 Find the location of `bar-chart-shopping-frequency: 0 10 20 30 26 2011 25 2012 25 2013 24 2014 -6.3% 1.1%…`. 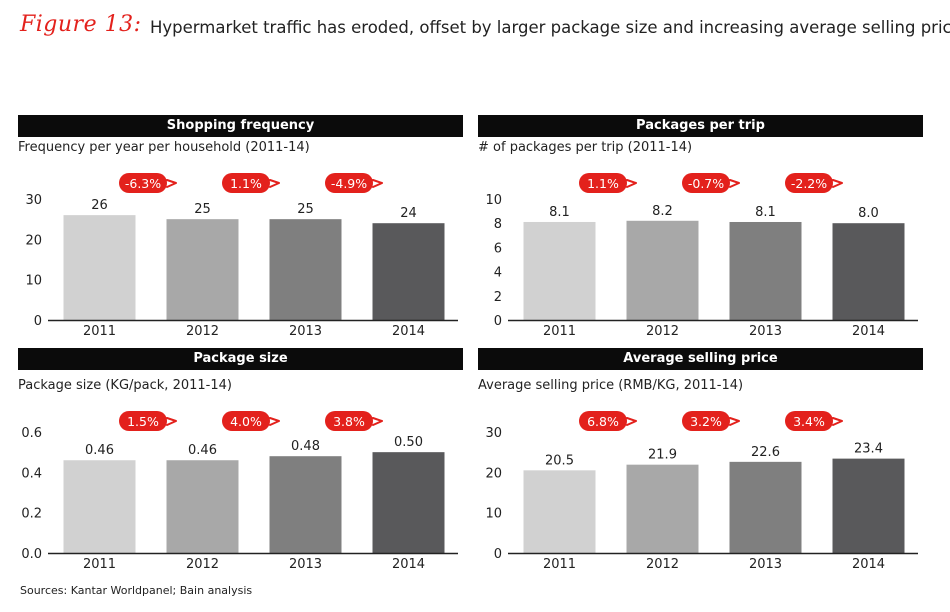

bar-chart-shopping-frequency: 0 10 20 30 26 2011 25 2012 25 2013 24 2014 -6.3% 1.1%… is located at coordinates (241, 256).